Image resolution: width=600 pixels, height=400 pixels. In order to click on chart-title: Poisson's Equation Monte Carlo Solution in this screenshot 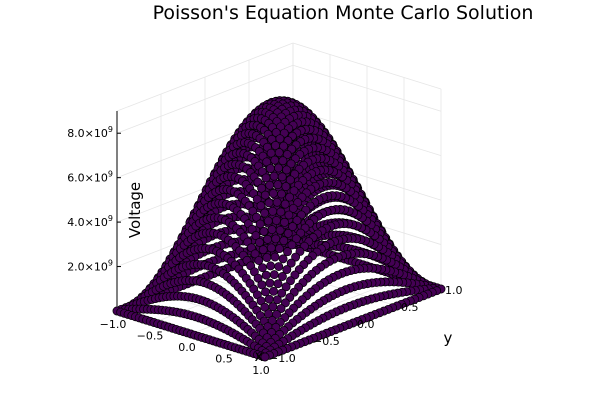, I will do `click(343, 13)`.